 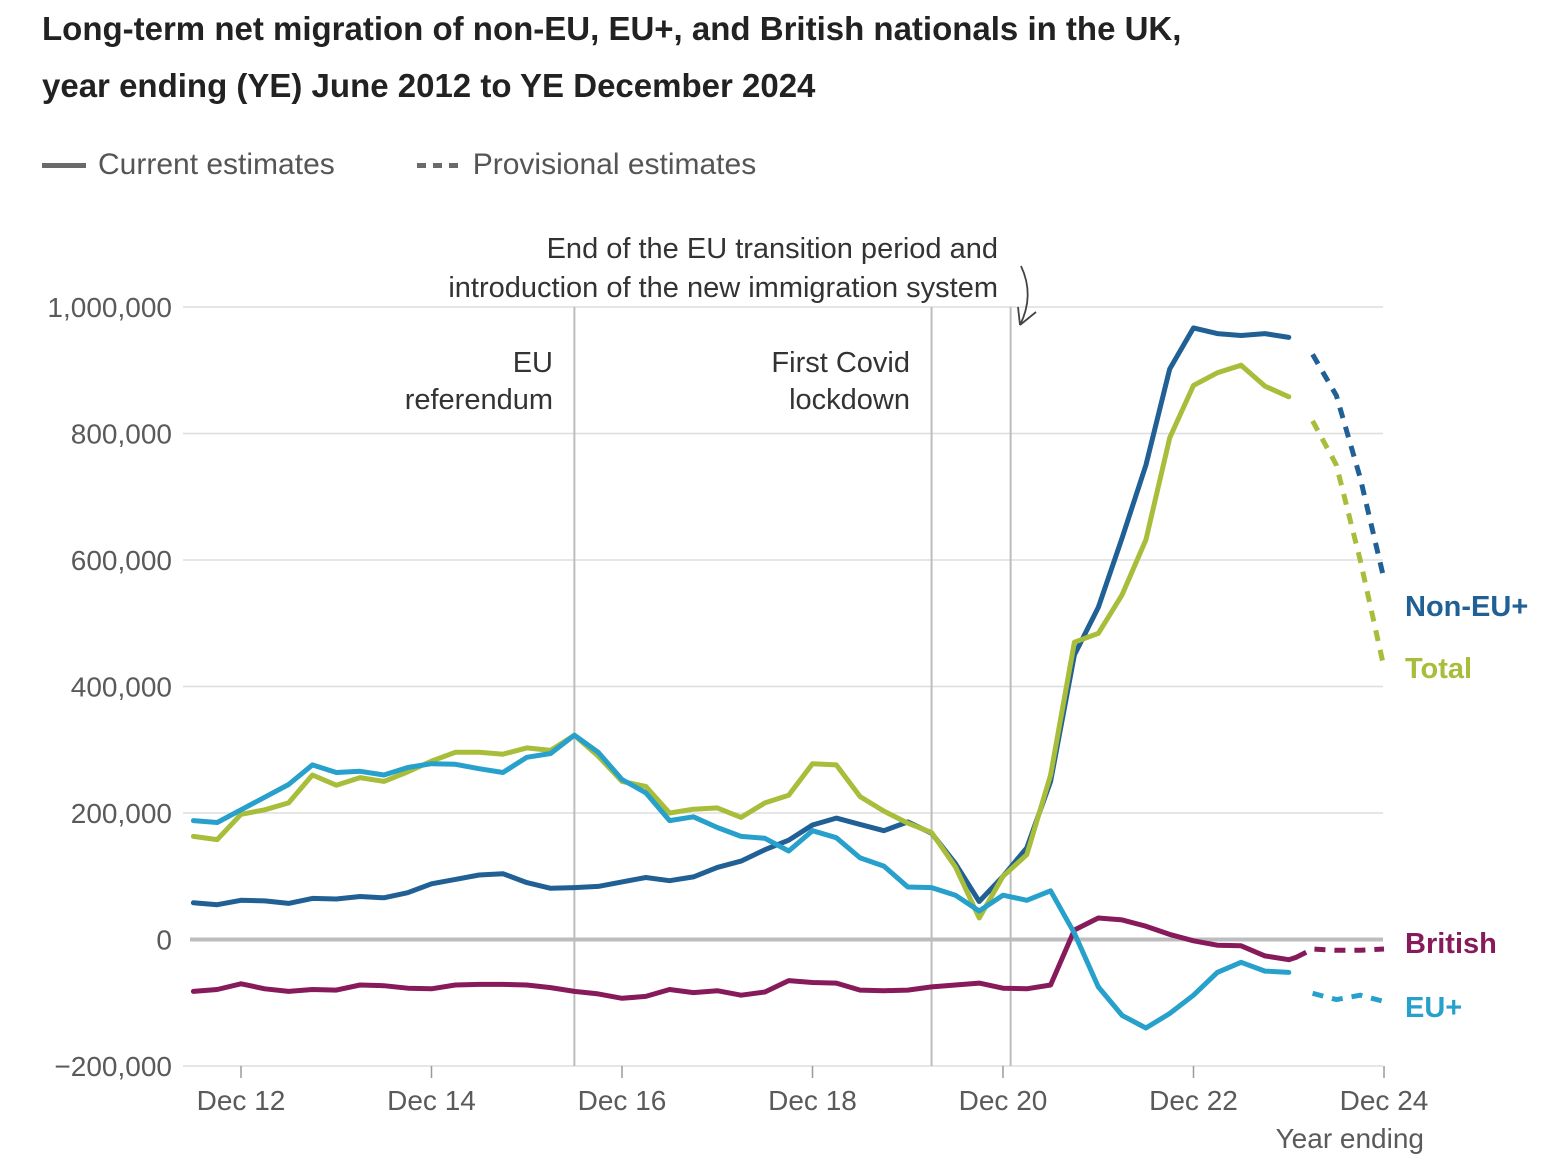 What do you see at coordinates (109, 307) in the screenshot?
I see `y-tick-label: 1,000,000` at bounding box center [109, 307].